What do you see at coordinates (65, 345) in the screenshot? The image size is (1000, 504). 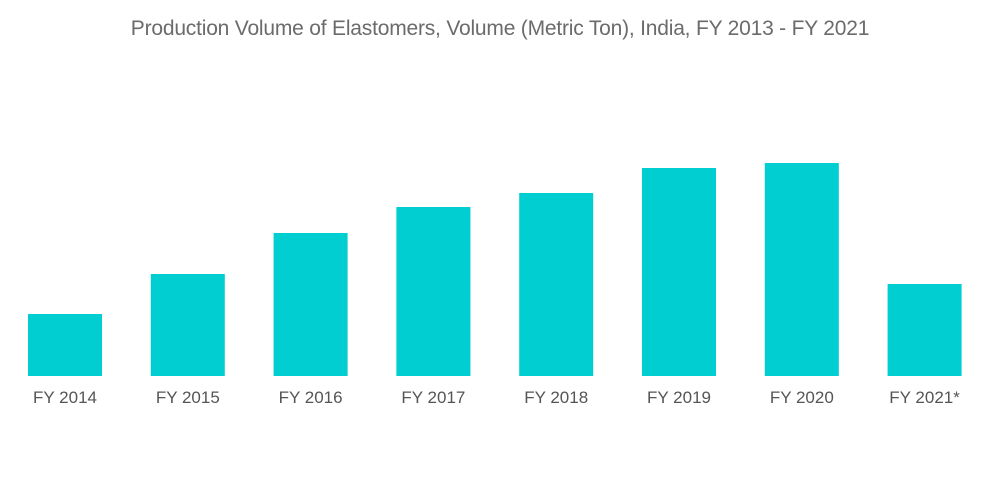 I see `bar-fy-2014` at bounding box center [65, 345].